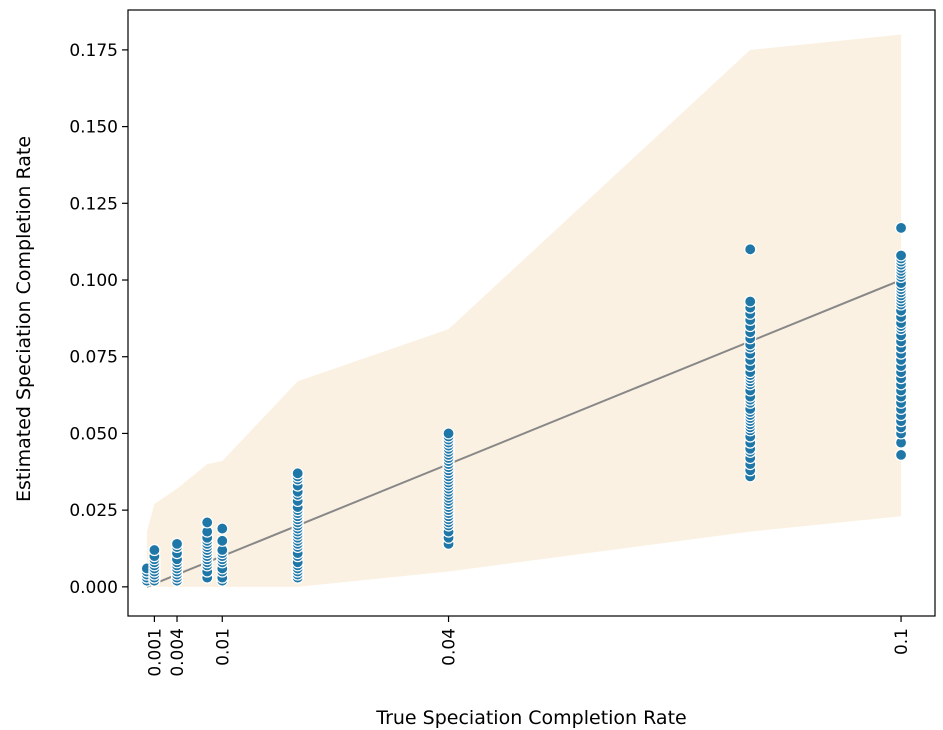 The image size is (943, 730). What do you see at coordinates (93, 511) in the screenshot?
I see `y-tick-label: 0.025` at bounding box center [93, 511].